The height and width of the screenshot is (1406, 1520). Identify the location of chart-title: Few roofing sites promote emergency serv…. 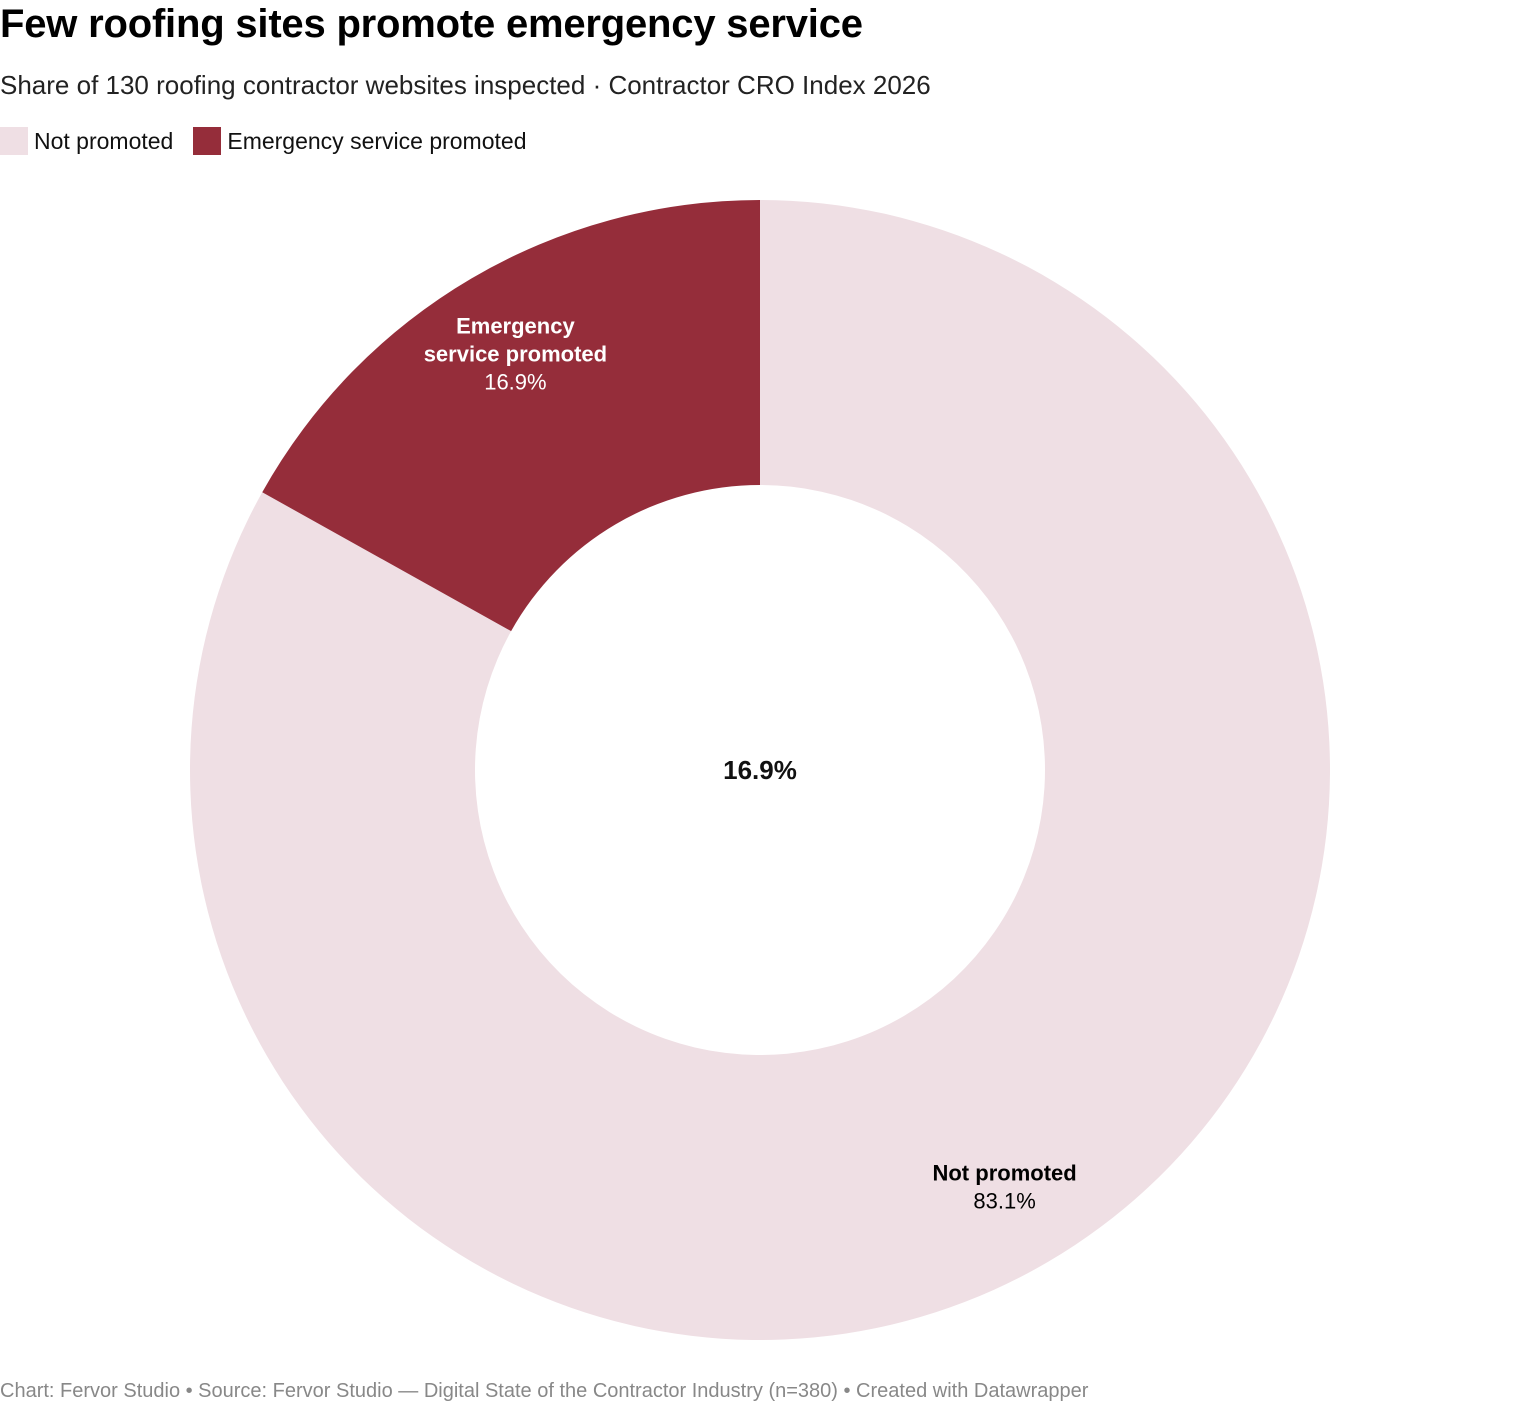
(431, 24).